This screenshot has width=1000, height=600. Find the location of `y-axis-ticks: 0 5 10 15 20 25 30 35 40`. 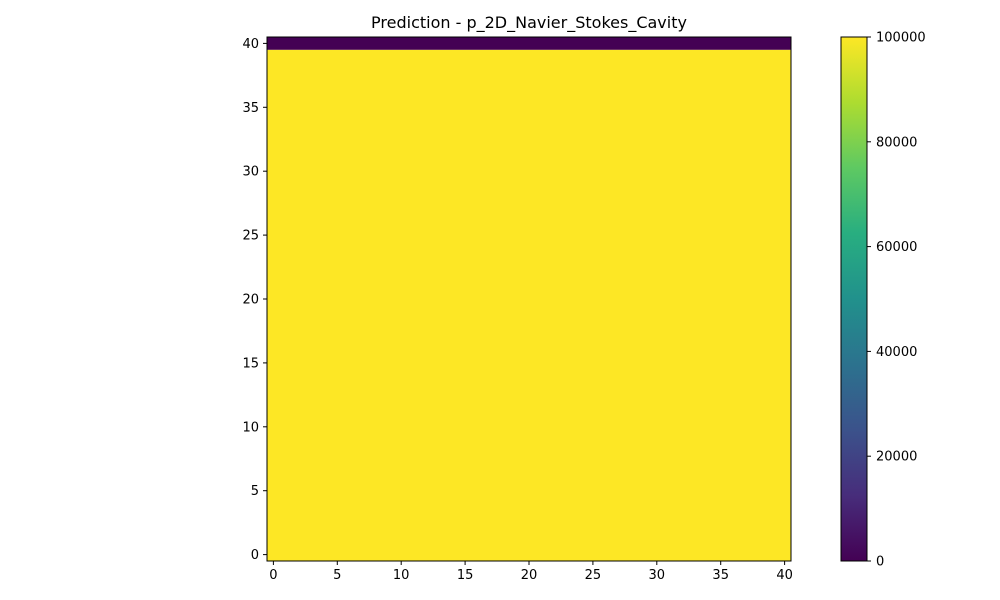

y-axis-ticks: 0 5 10 15 20 25 30 35 40 is located at coordinates (254, 300).